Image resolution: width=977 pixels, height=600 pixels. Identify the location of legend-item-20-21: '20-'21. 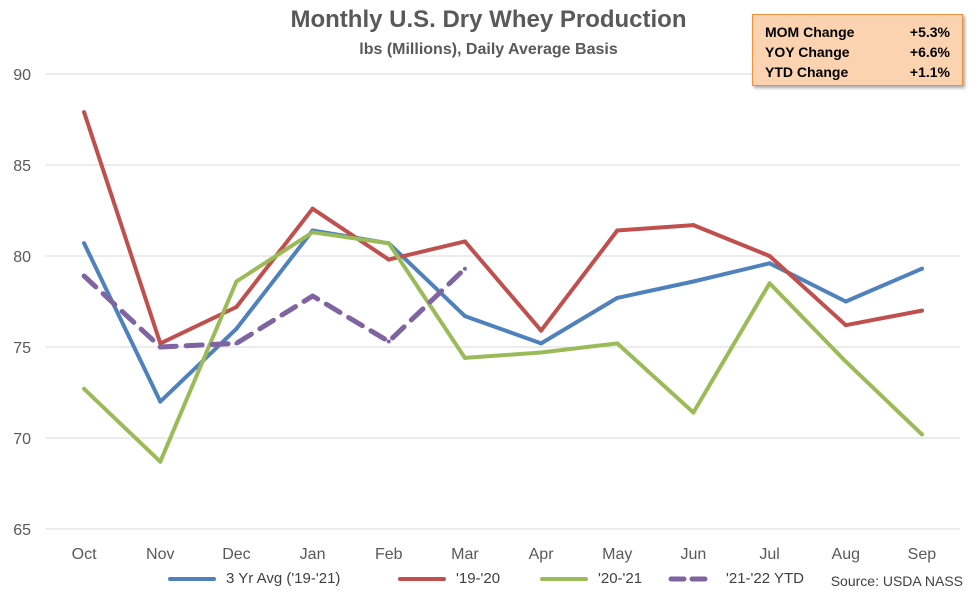
(591, 578).